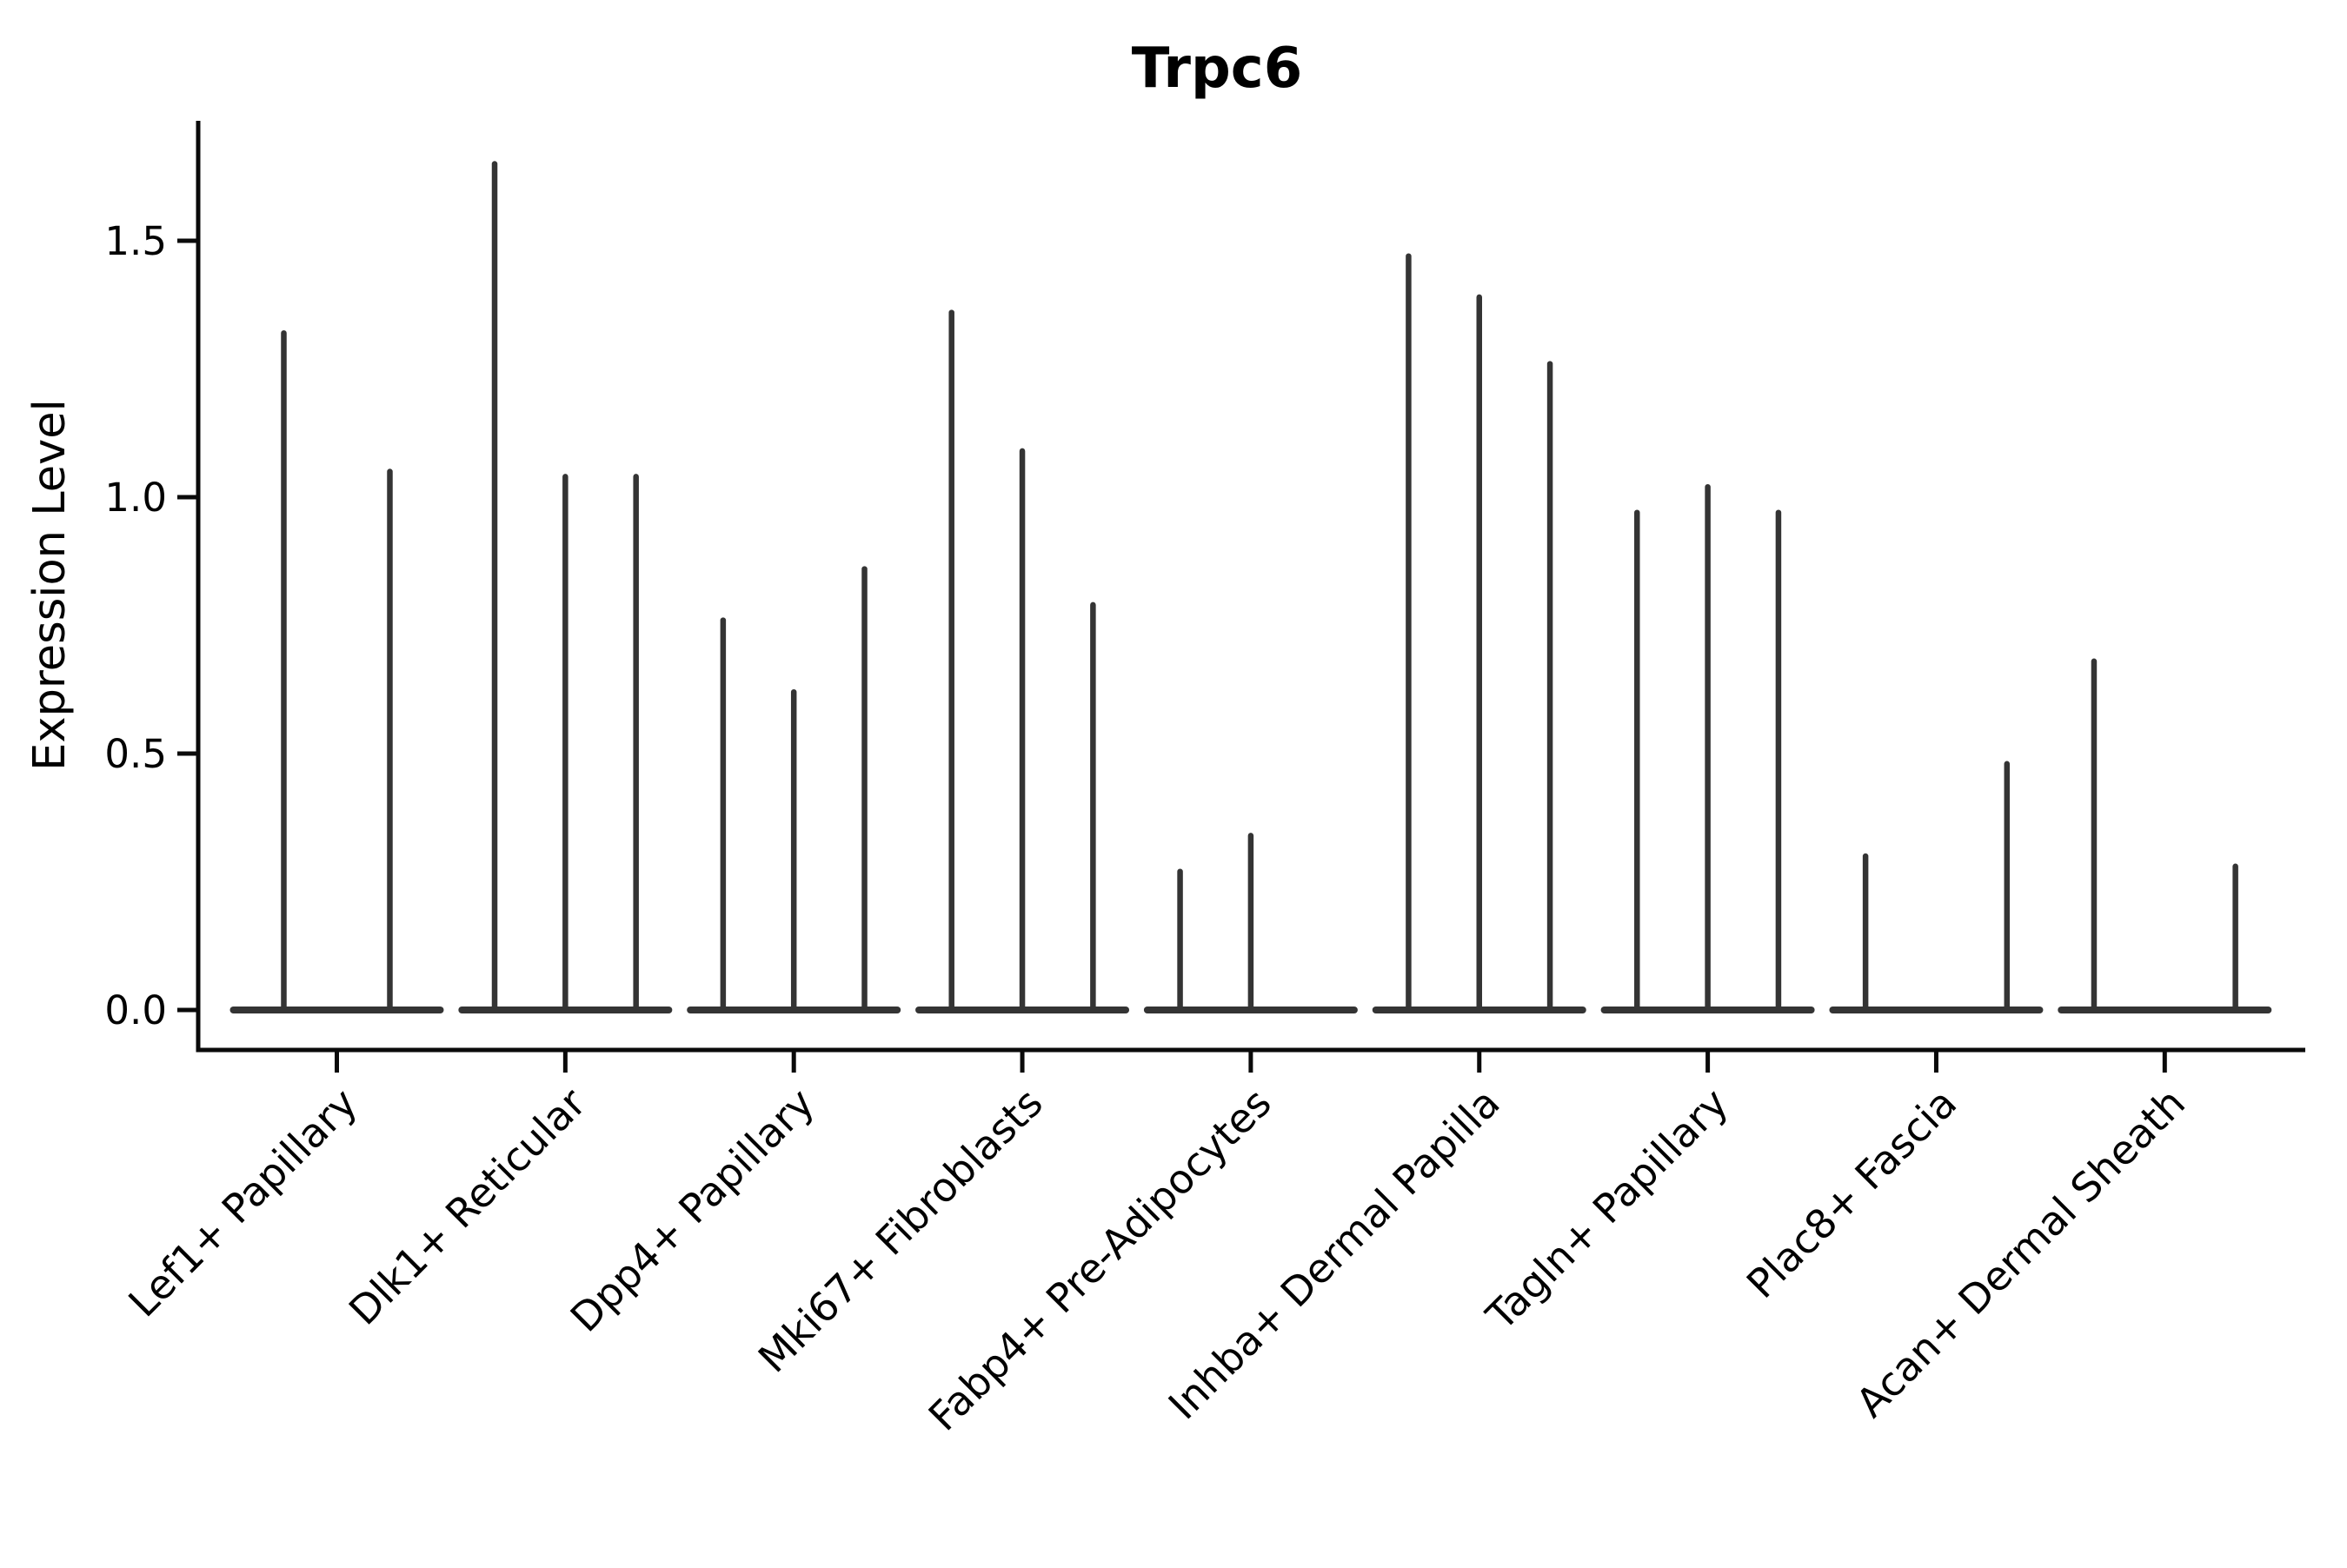  What do you see at coordinates (135, 498) in the screenshot?
I see `y-tick-label: 1.0` at bounding box center [135, 498].